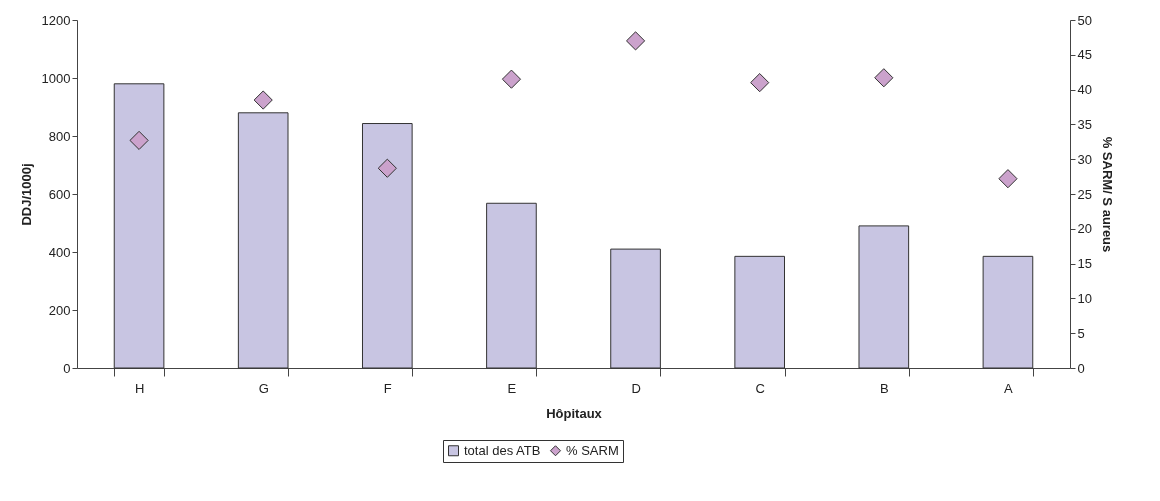  What do you see at coordinates (59, 310) in the screenshot?
I see `y-tick-label: 200` at bounding box center [59, 310].